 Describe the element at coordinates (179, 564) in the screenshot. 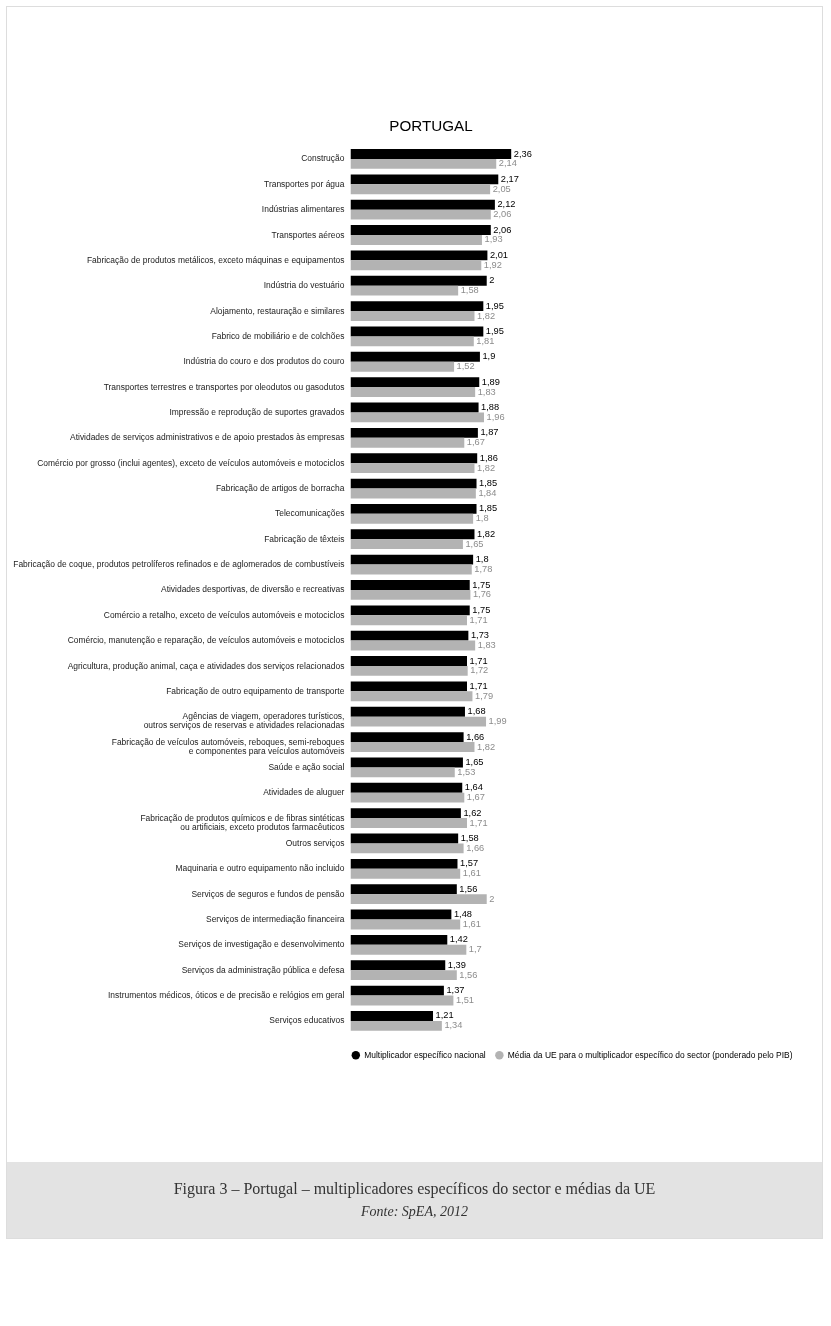

I see `y-tick-label: Fabricação de coque, produtos petrolíferos refinados e de aglomerados de combustíveis` at that location.